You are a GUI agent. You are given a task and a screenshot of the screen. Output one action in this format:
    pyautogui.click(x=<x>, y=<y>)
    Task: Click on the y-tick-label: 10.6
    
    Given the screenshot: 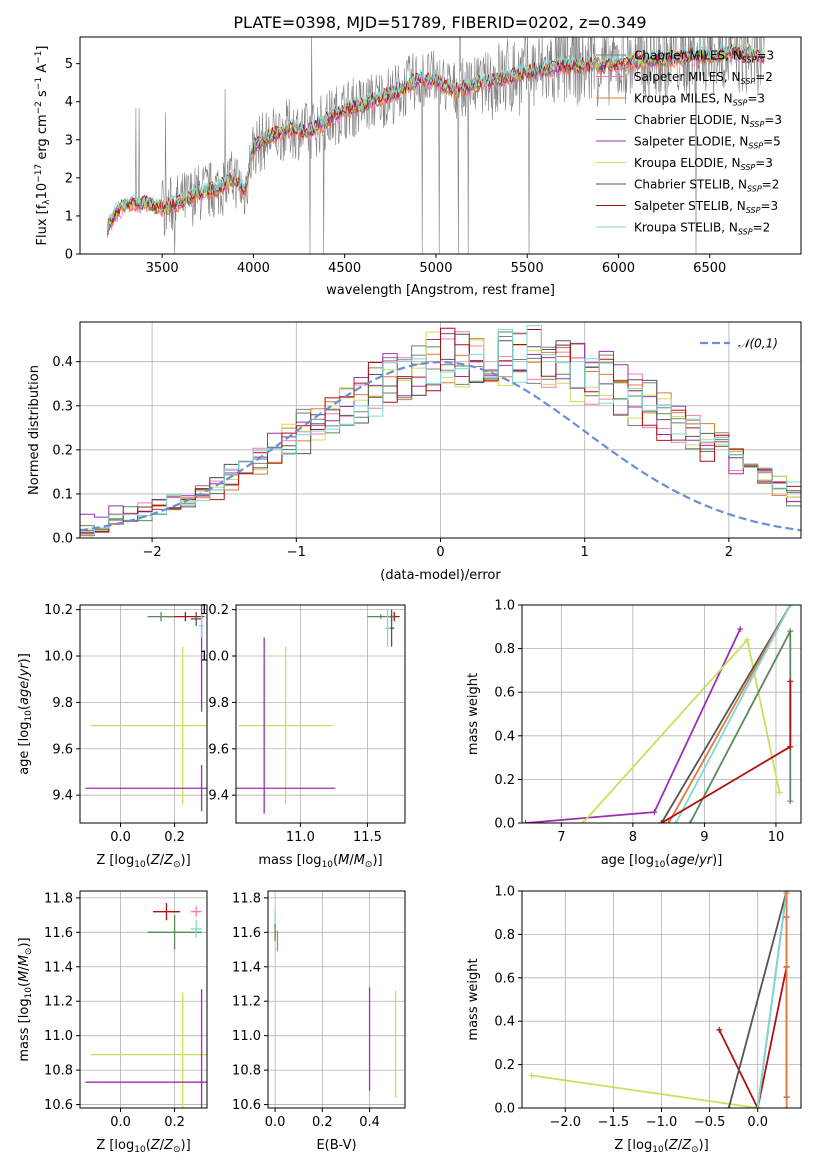 What is the action you would take?
    pyautogui.click(x=58, y=1105)
    